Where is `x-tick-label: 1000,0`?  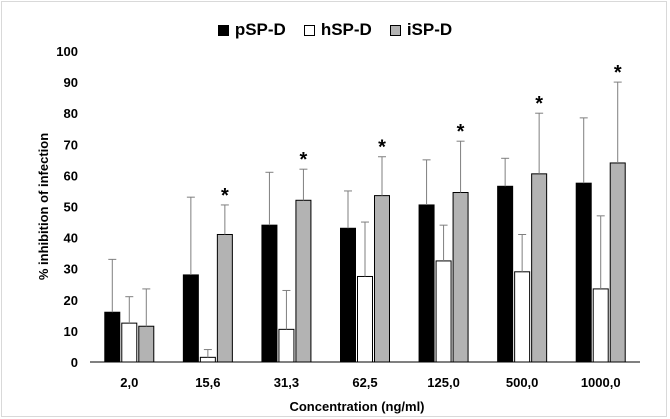
x-tick-label: 1000,0 is located at coordinates (601, 382).